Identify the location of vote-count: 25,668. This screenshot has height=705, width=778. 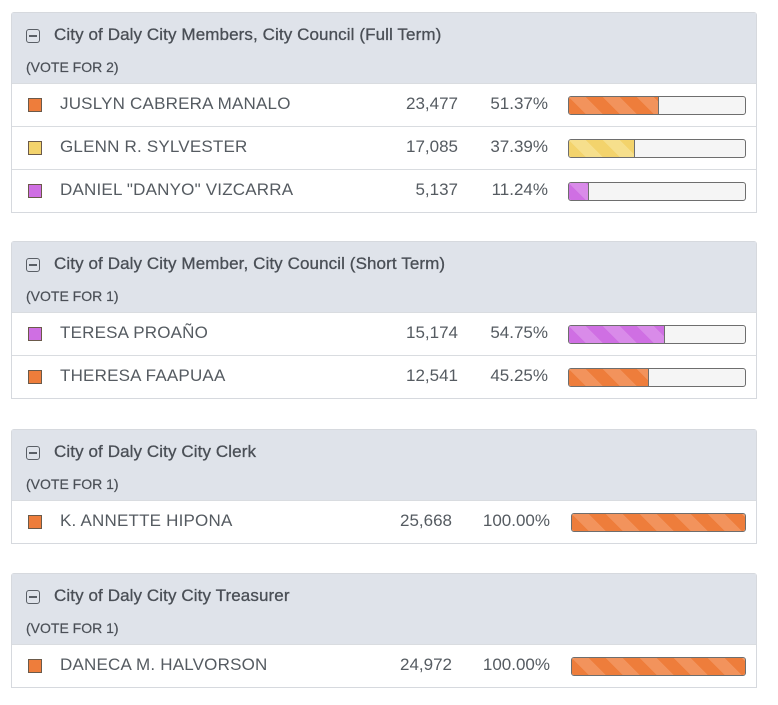
(426, 520).